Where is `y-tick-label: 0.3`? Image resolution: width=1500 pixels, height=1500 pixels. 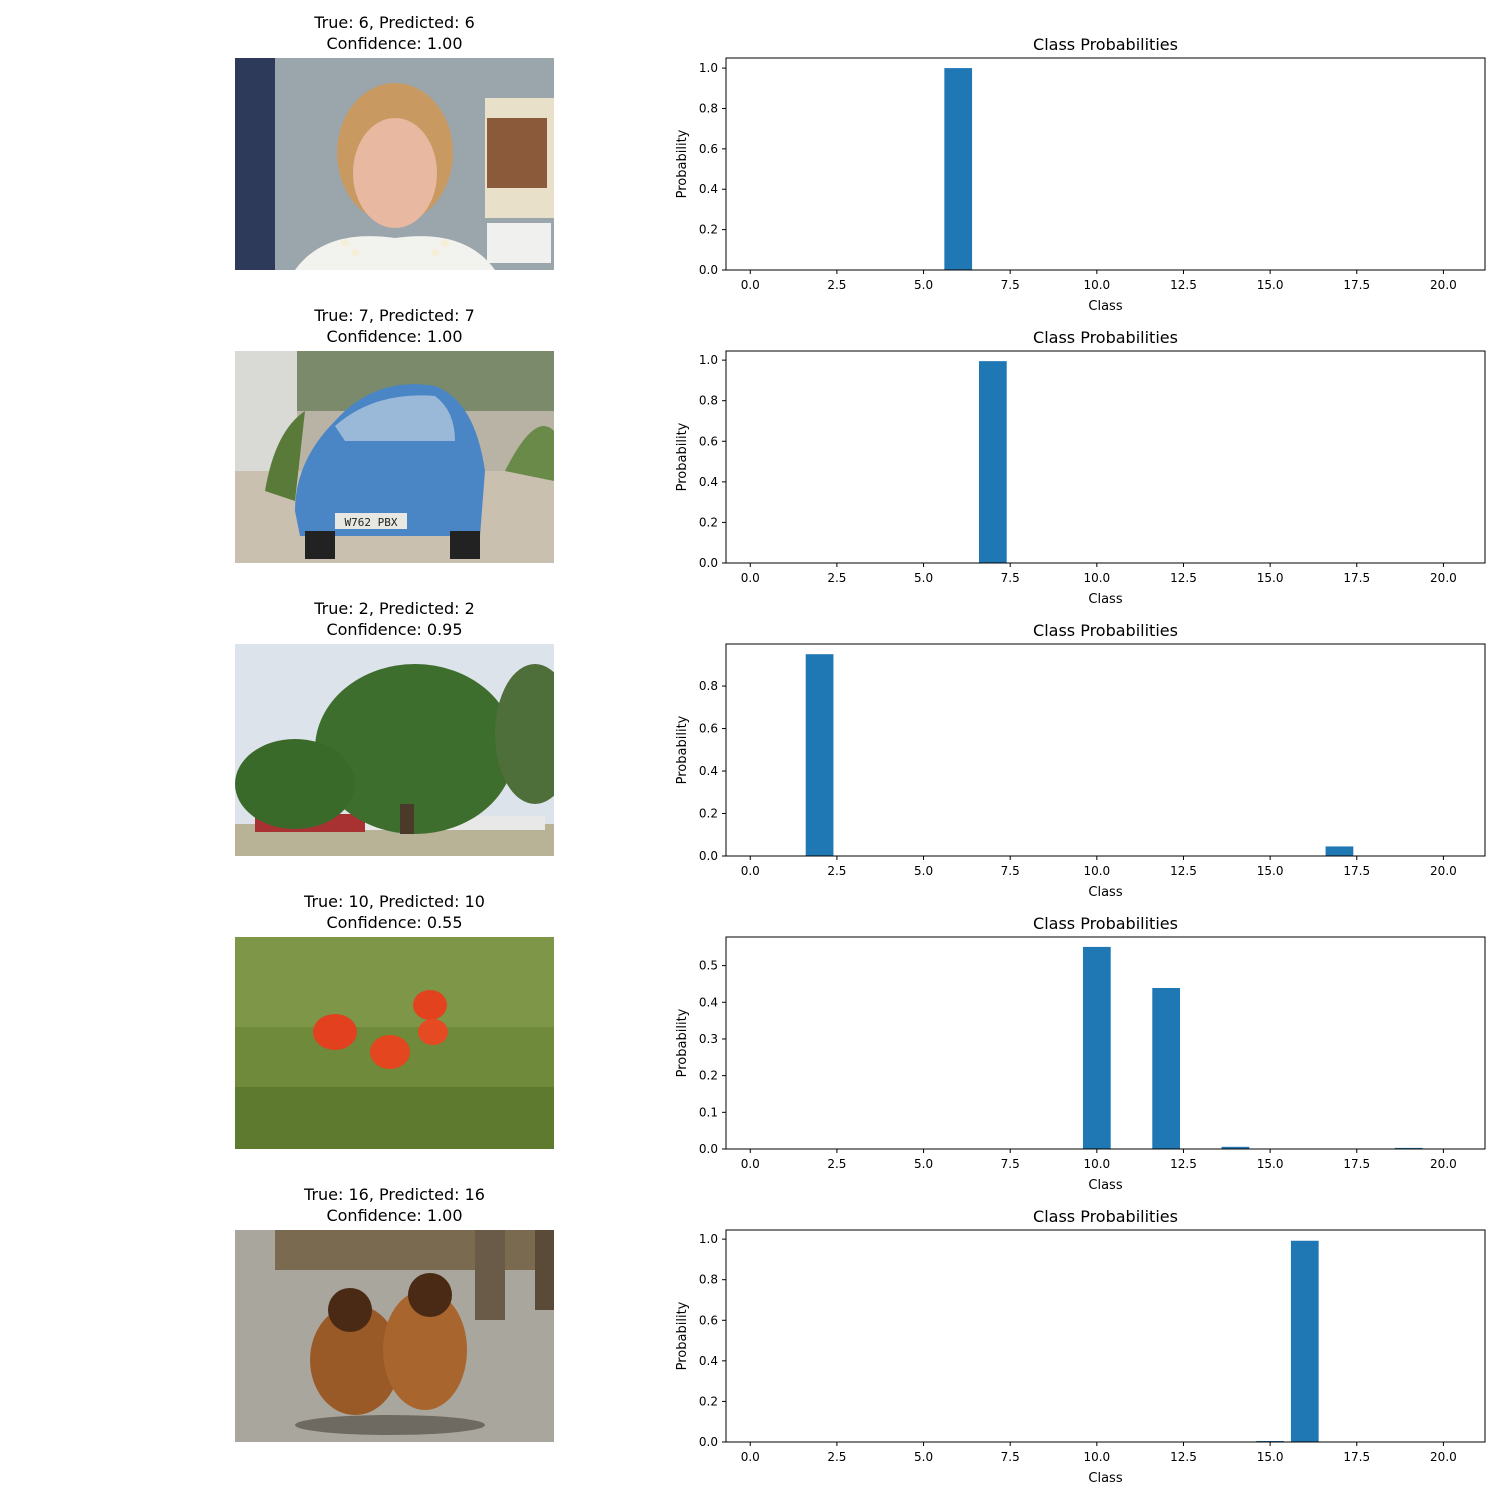
y-tick-label: 0.3 is located at coordinates (708, 1039).